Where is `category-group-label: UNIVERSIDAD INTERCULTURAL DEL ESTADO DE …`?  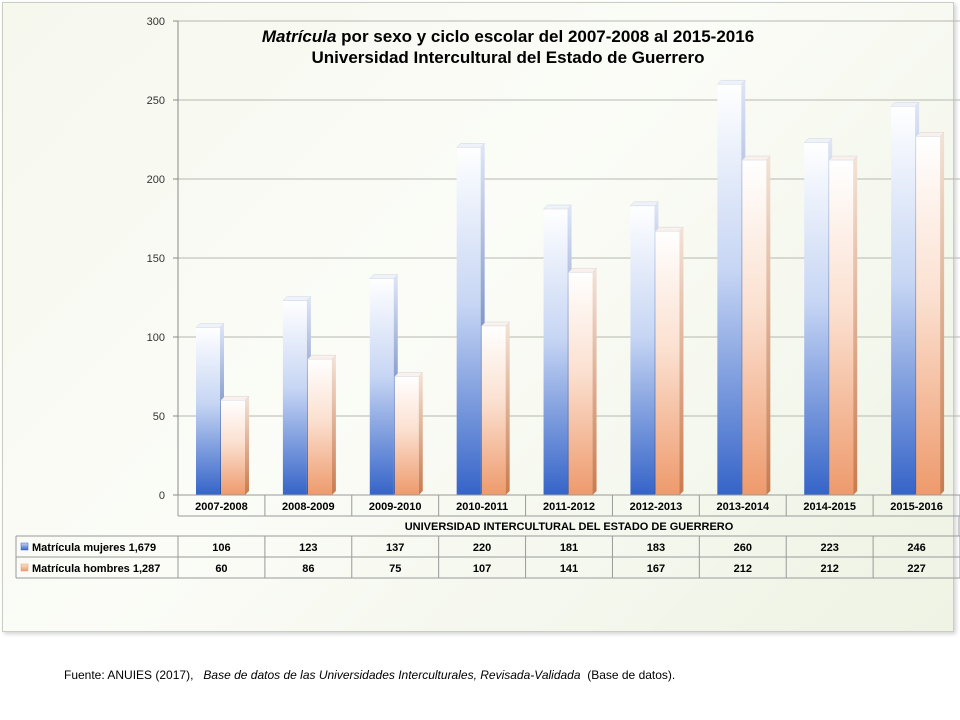
category-group-label: UNIVERSIDAD INTERCULTURAL DEL ESTADO DE … is located at coordinates (569, 527).